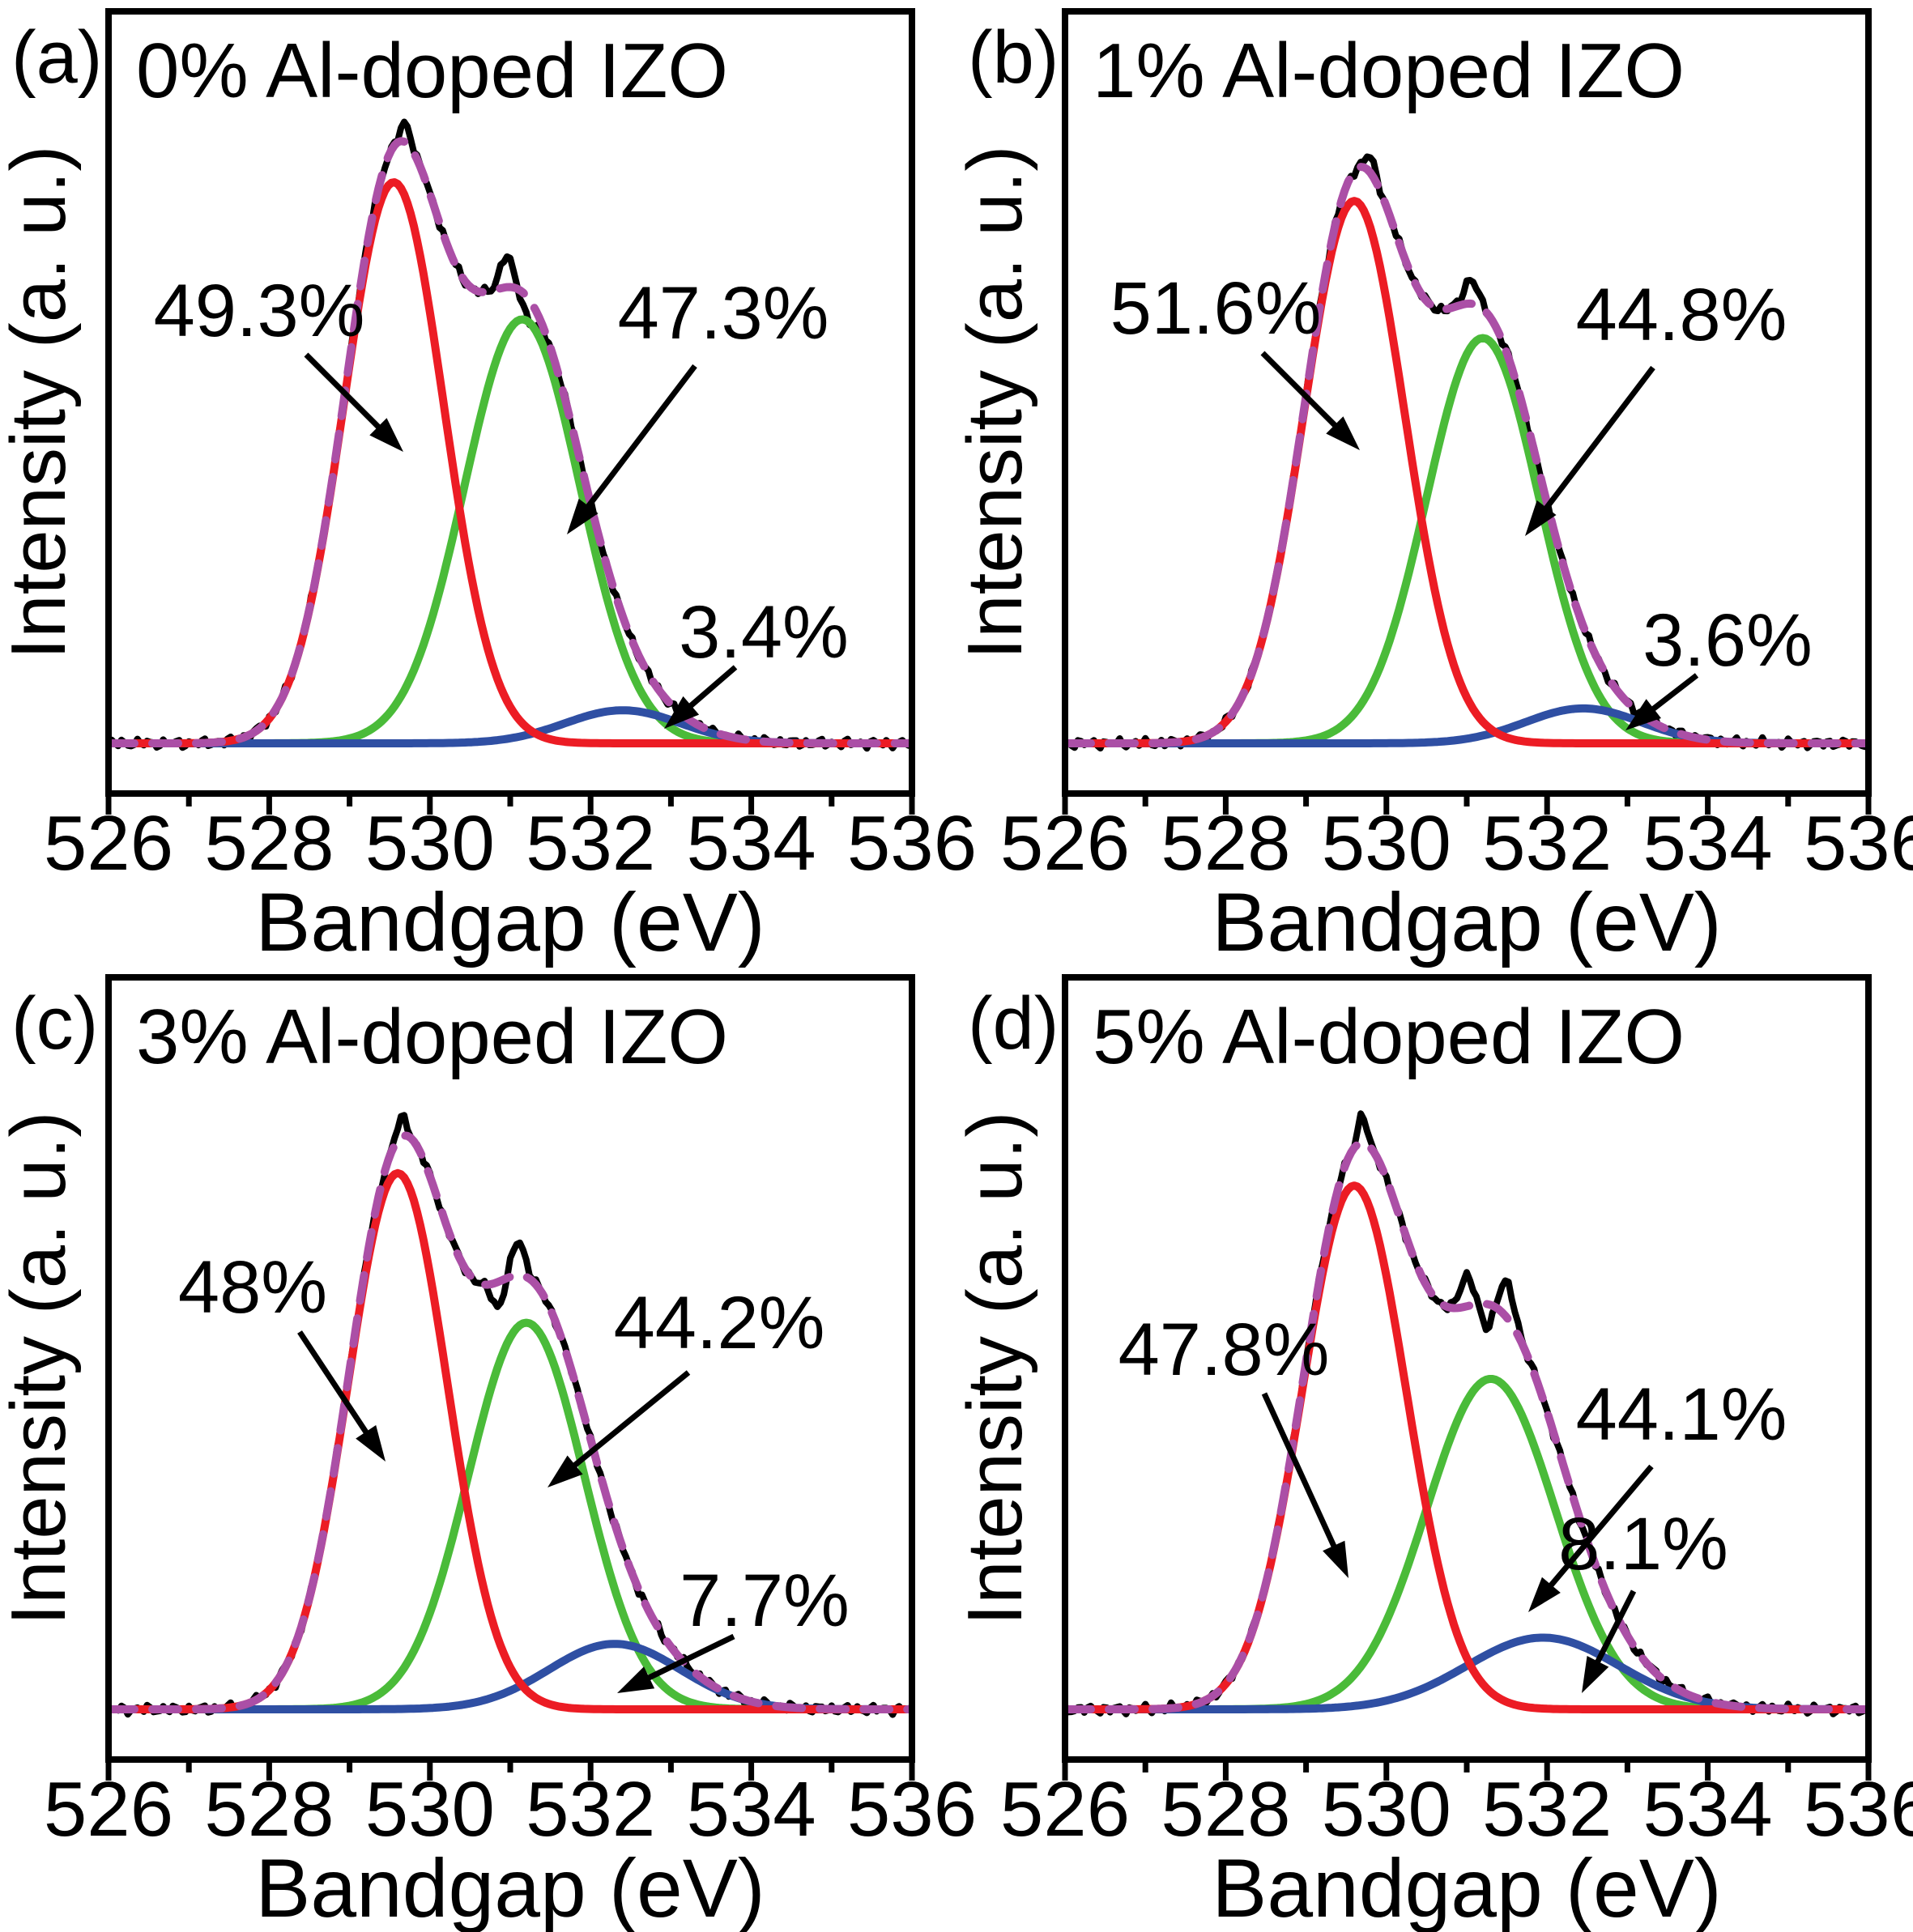 This screenshot has height=1932, width=1913. Describe the element at coordinates (432, 1037) in the screenshot. I see `panel-title: 3% Al-doped IZO` at that location.